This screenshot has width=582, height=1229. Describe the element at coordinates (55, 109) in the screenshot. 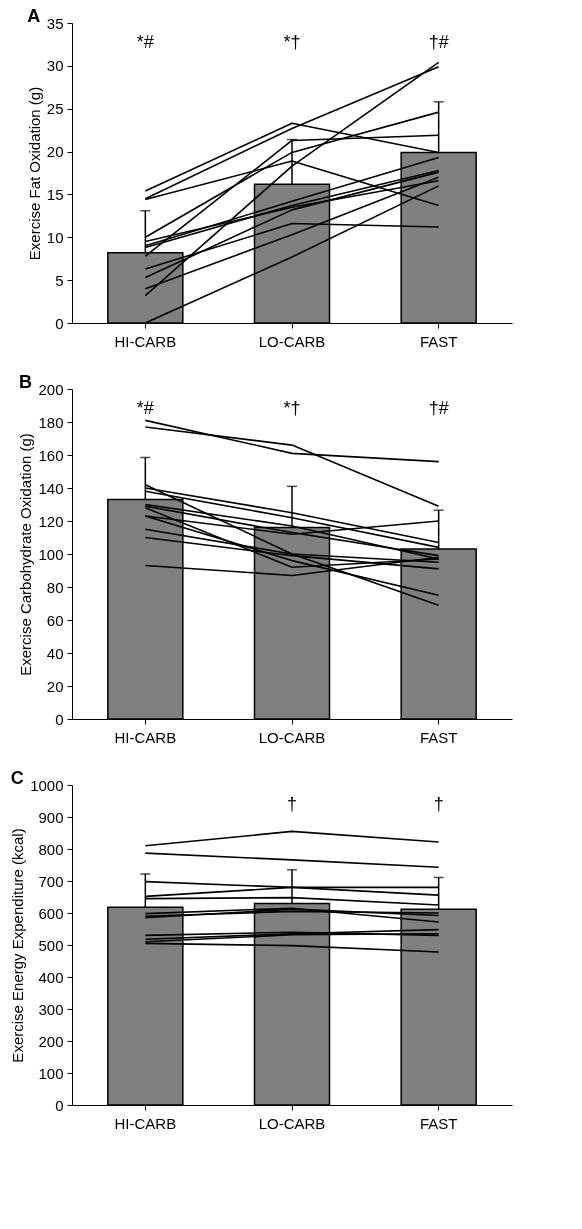

I see `y-tick-label: 25` at that location.